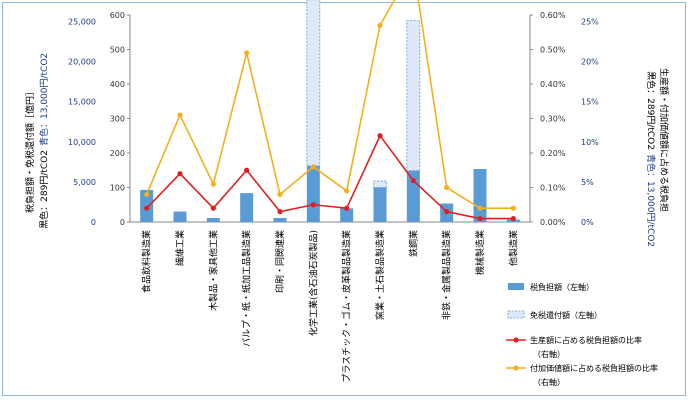 This screenshot has width=690, height=400. I want to click on left-inner-tick-label: 20,000, so click(82, 62).